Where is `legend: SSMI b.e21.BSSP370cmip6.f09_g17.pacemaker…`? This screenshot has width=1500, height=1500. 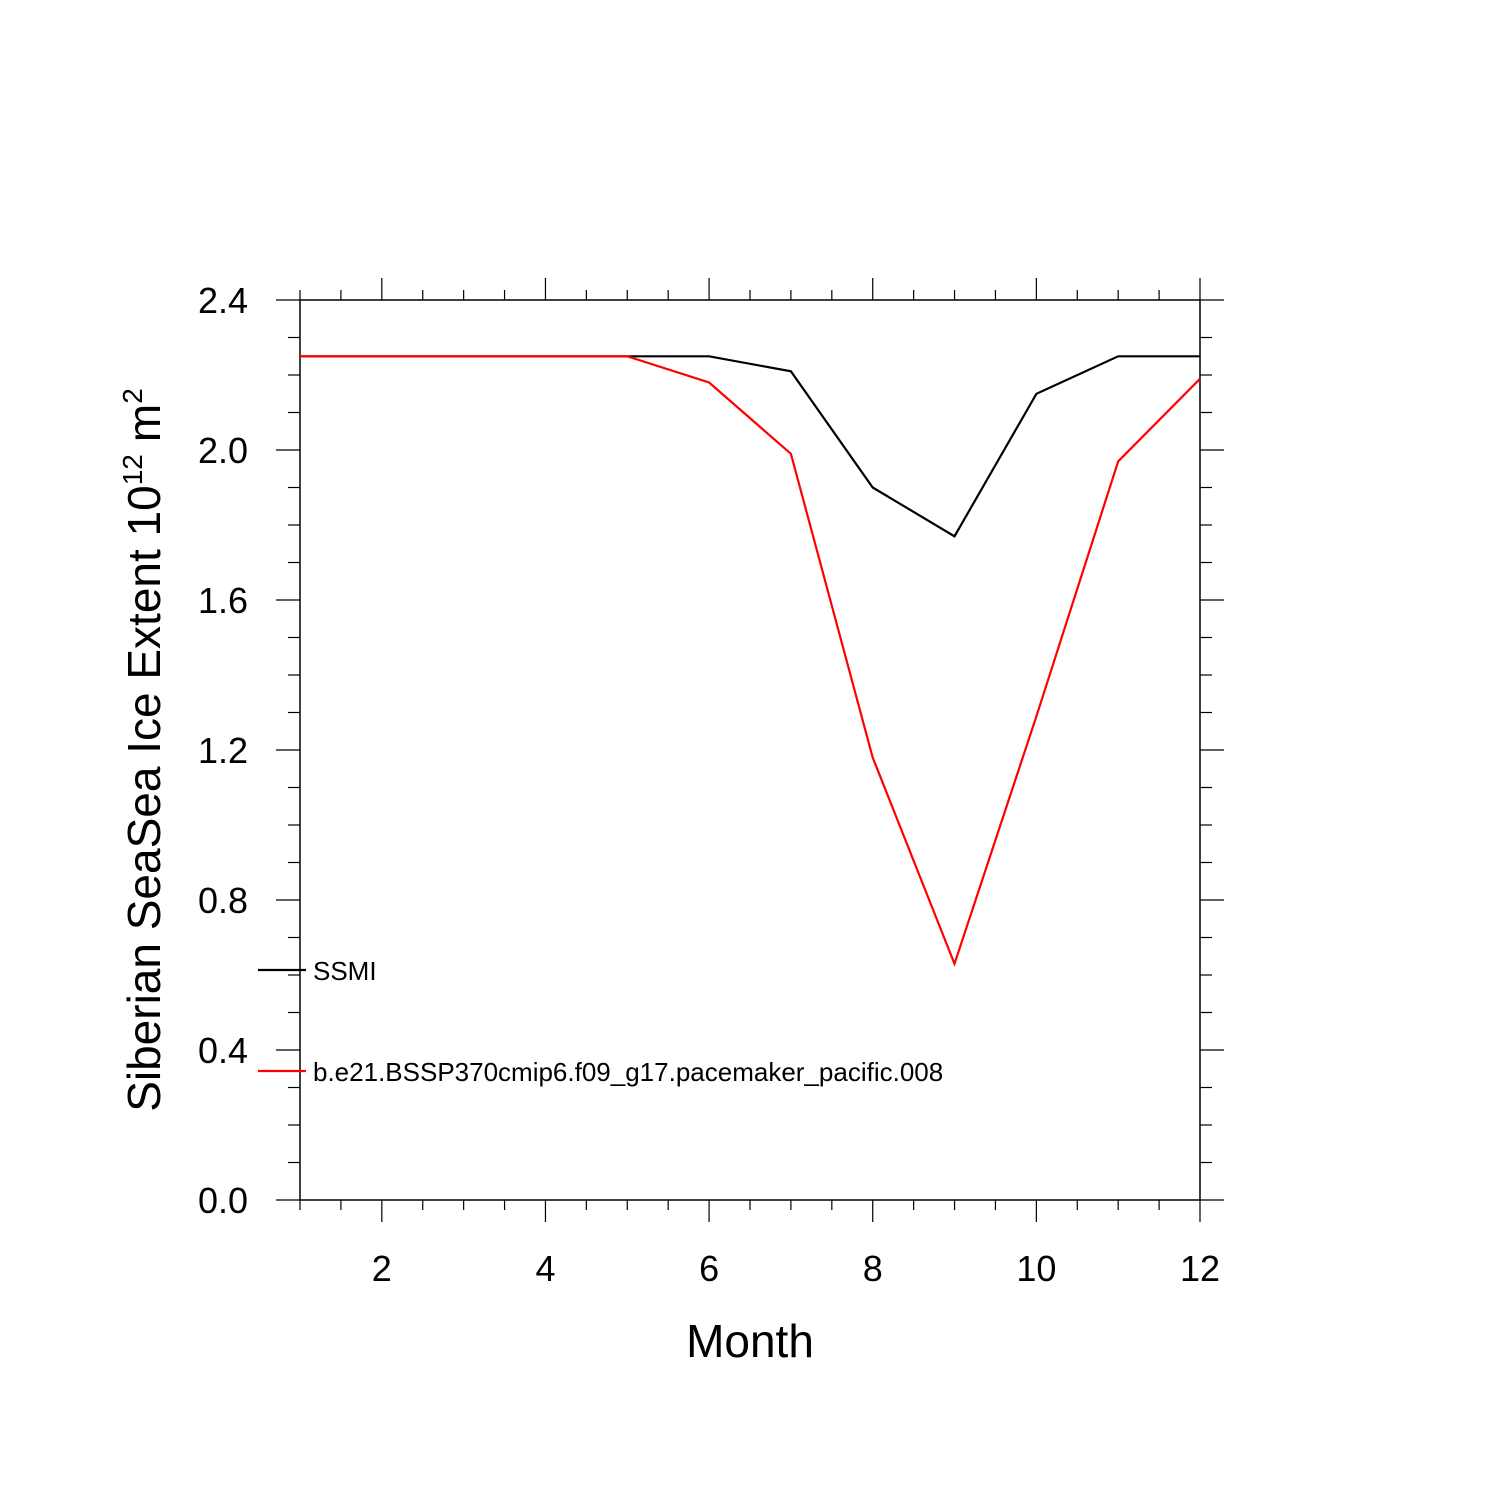 legend: SSMI b.e21.BSSP370cmip6.f09_g17.pacemaker… is located at coordinates (600, 1021).